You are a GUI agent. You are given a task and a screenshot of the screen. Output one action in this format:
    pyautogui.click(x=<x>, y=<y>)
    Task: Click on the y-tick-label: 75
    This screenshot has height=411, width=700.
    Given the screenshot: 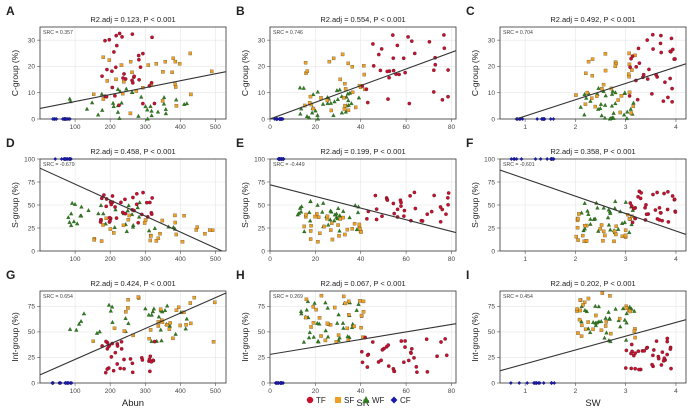 What is the action you would take?
    pyautogui.click(x=32, y=307)
    